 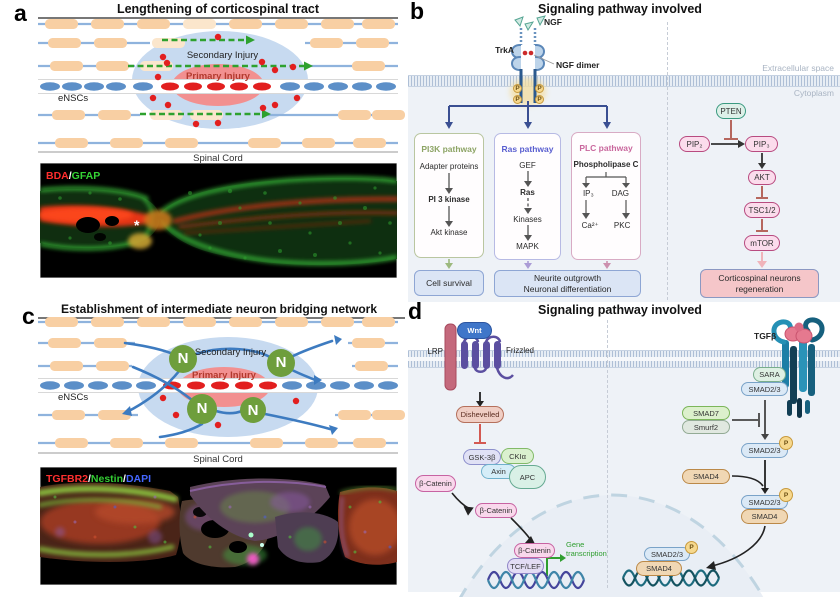 What do you see at coordinates (67, 479) in the screenshot?
I see `tgfbr2-stain-label: TGFBR2` at bounding box center [67, 479].